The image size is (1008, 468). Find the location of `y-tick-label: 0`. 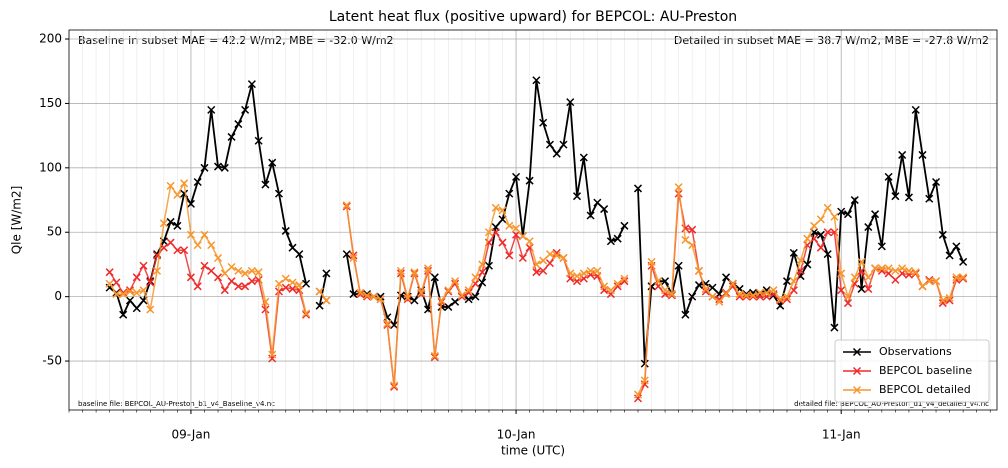

y-tick-label: 0 is located at coordinates (58, 296).